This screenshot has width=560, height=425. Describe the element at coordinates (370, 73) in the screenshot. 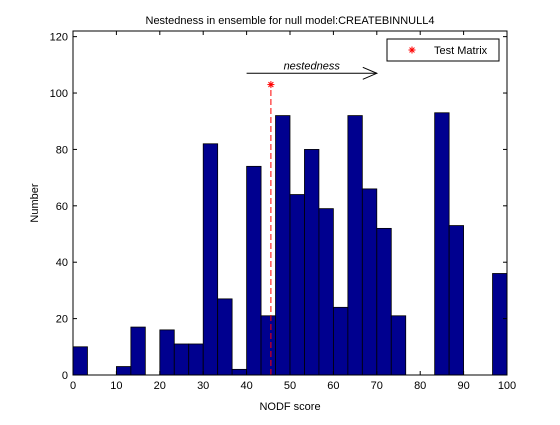

I see `nestedness-arrow-head` at that location.